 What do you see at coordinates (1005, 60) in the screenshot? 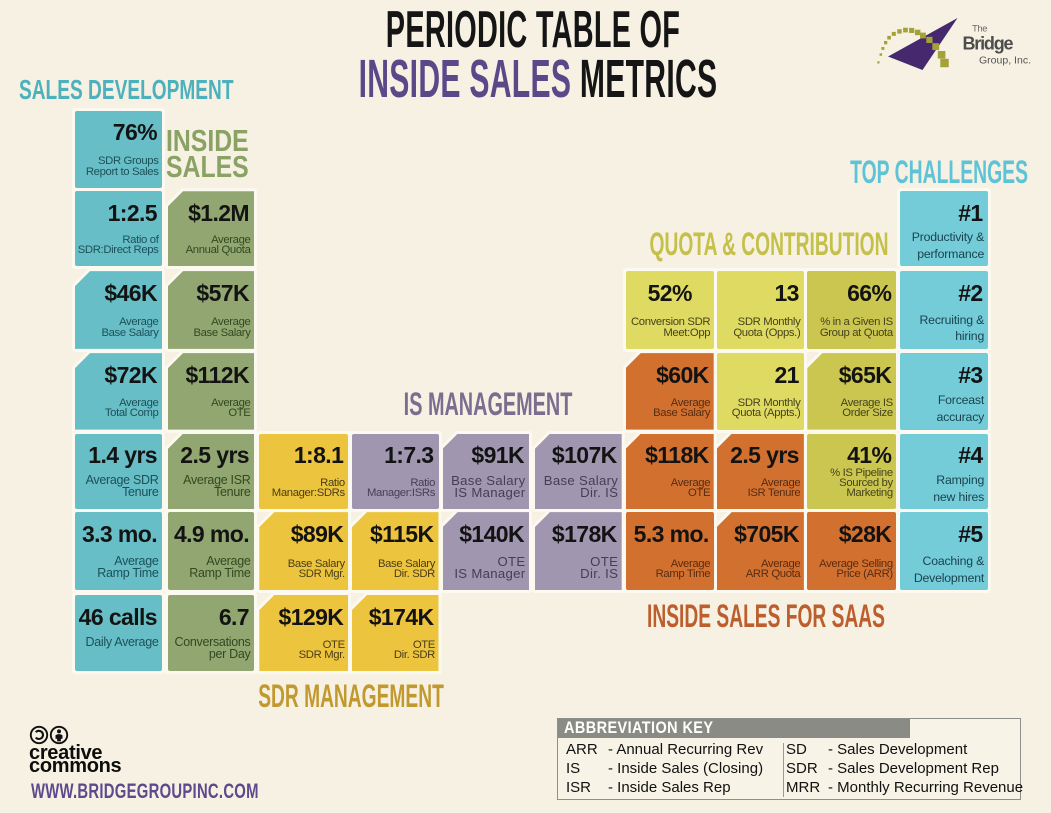
I see `svg-text: Group, Inc.` at bounding box center [1005, 60].